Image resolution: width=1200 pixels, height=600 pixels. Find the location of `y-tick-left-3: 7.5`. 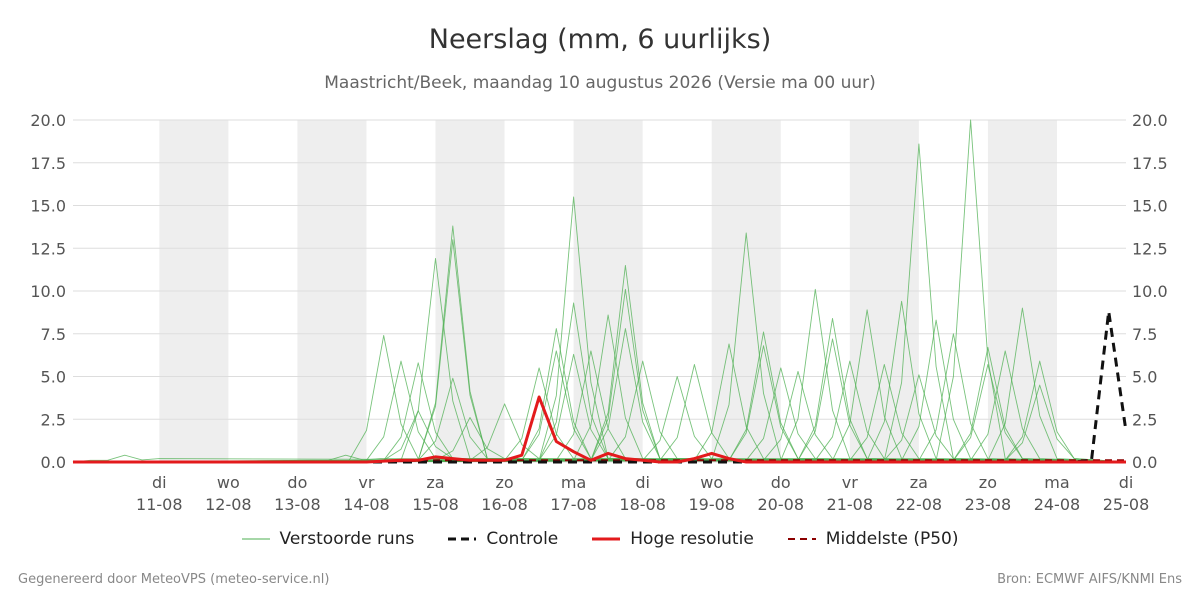

y-tick-left-3: 7.5 is located at coordinates (53, 334).